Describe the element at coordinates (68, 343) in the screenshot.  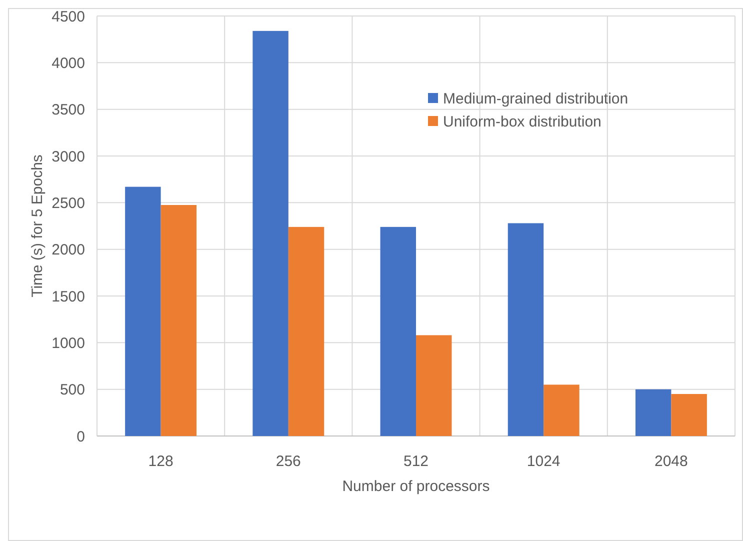
I see `y-tick-label: 1000` at that location.